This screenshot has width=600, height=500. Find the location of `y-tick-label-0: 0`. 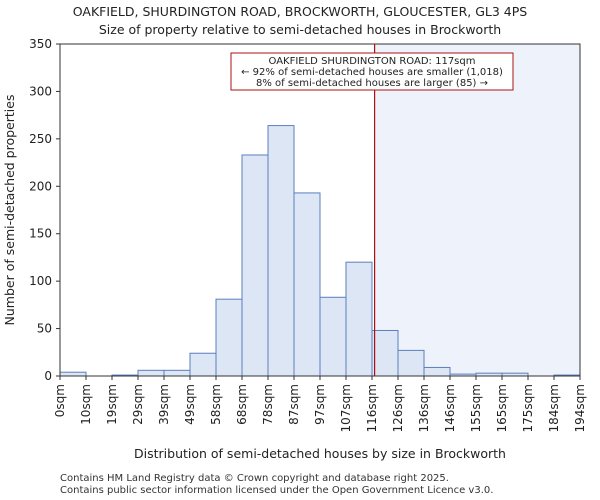

y-tick-label-0: 0 is located at coordinates (48, 376).